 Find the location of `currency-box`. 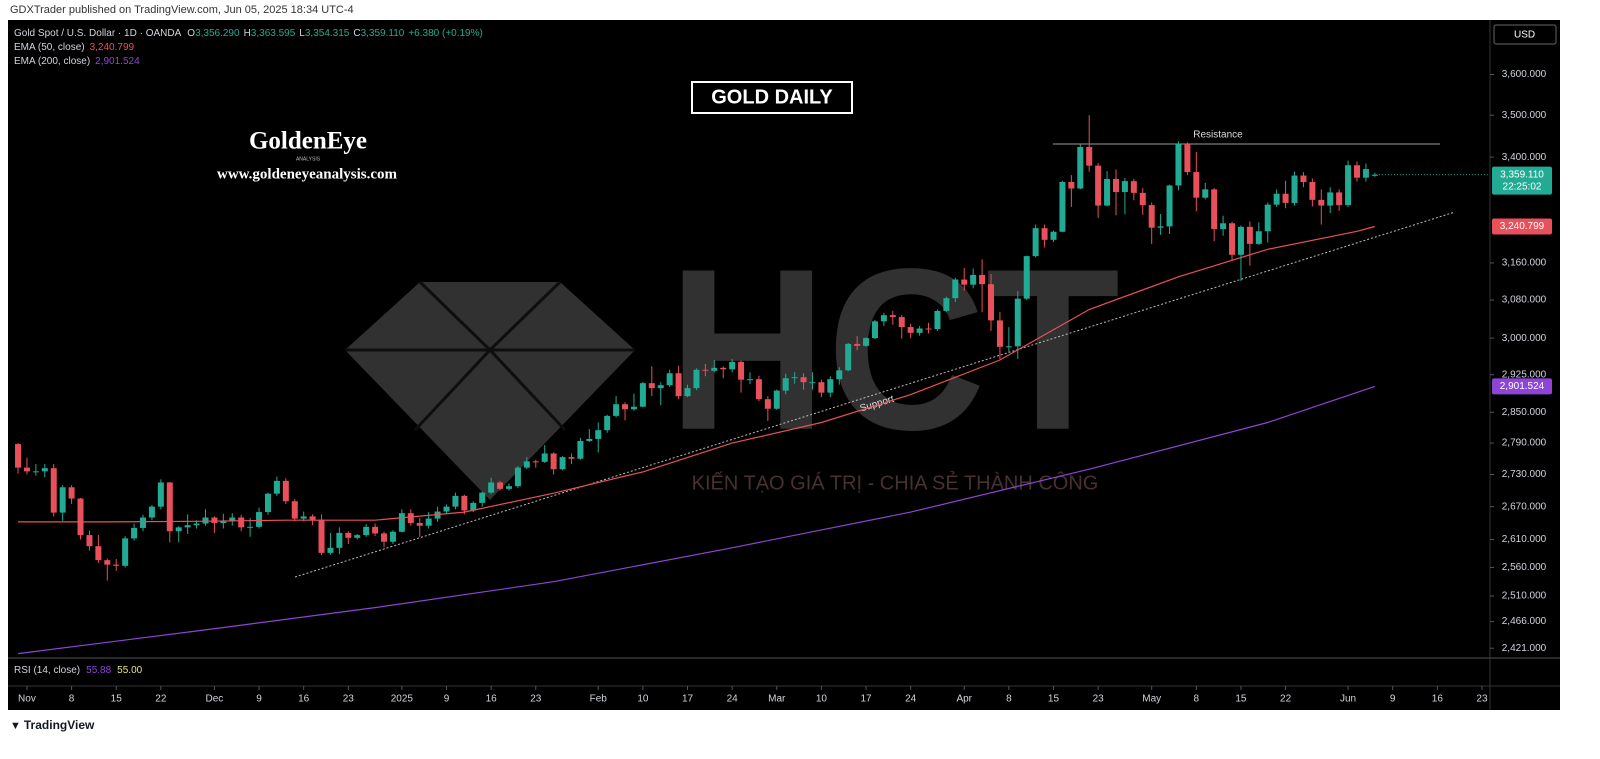

currency-box is located at coordinates (1525, 34).